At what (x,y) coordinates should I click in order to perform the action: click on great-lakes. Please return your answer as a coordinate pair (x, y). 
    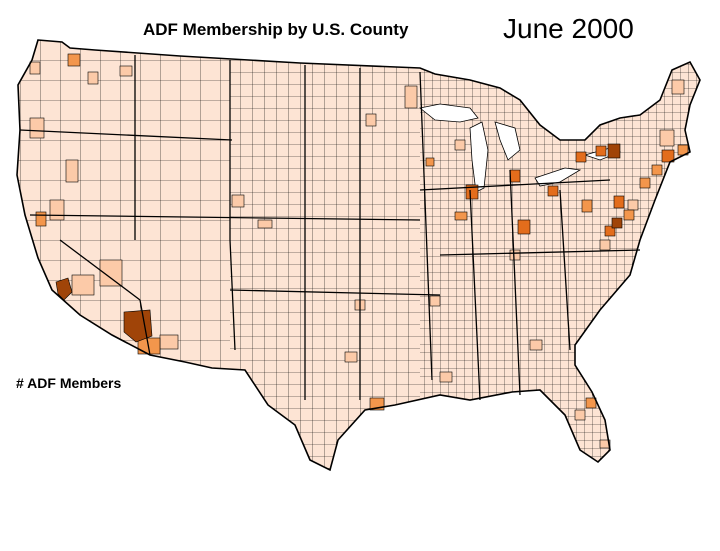
    Looking at the image, I should click on (520, 148).